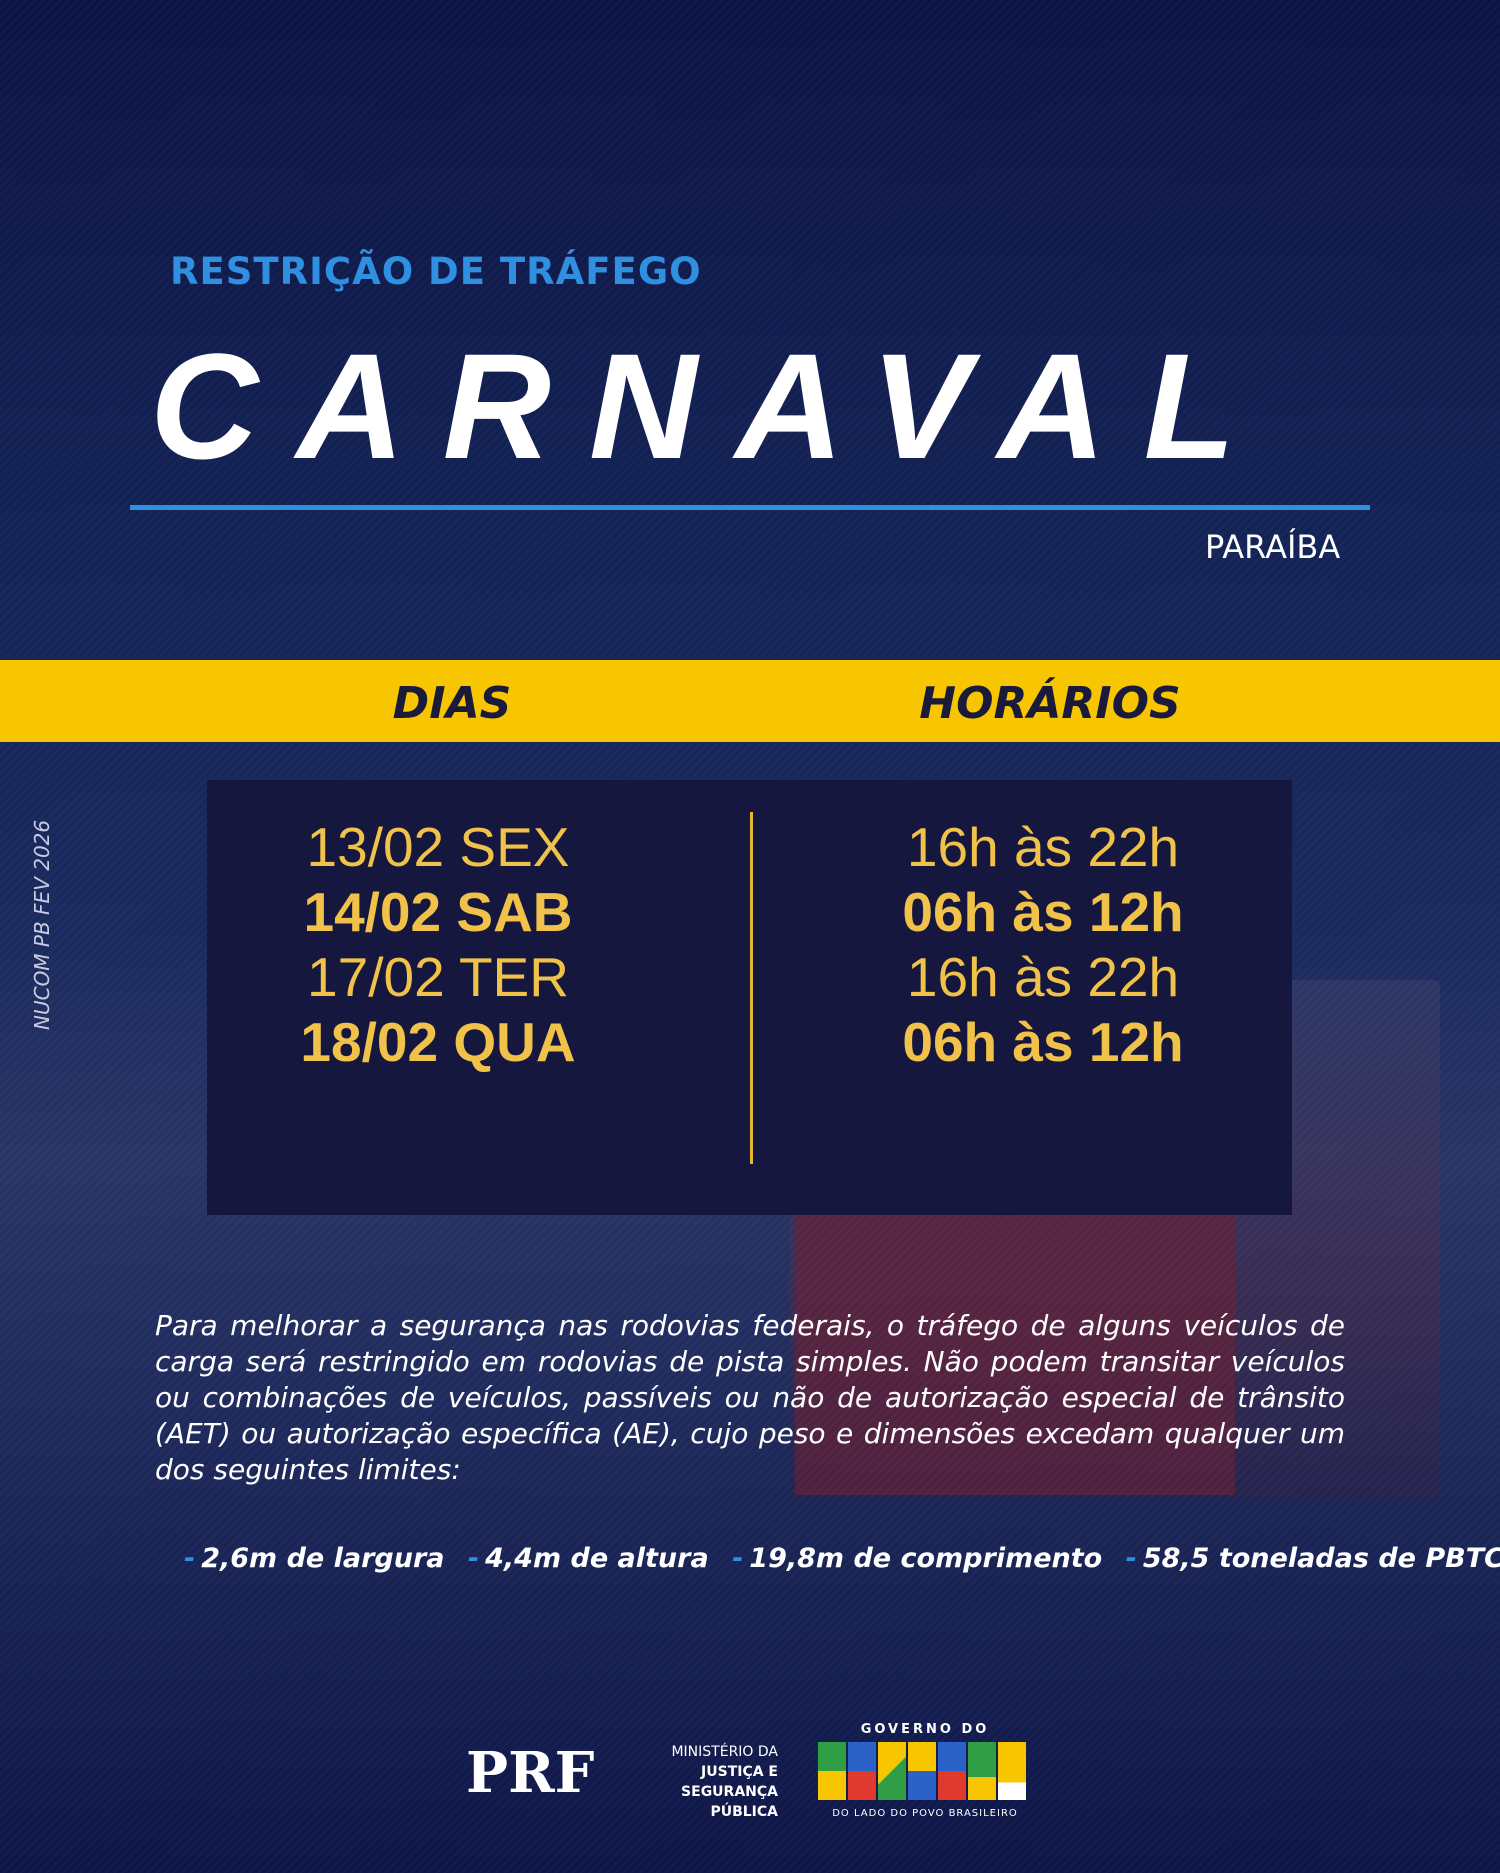  Describe the element at coordinates (438, 912) in the screenshot. I see `schedule-day: 14/02 SAB` at that location.